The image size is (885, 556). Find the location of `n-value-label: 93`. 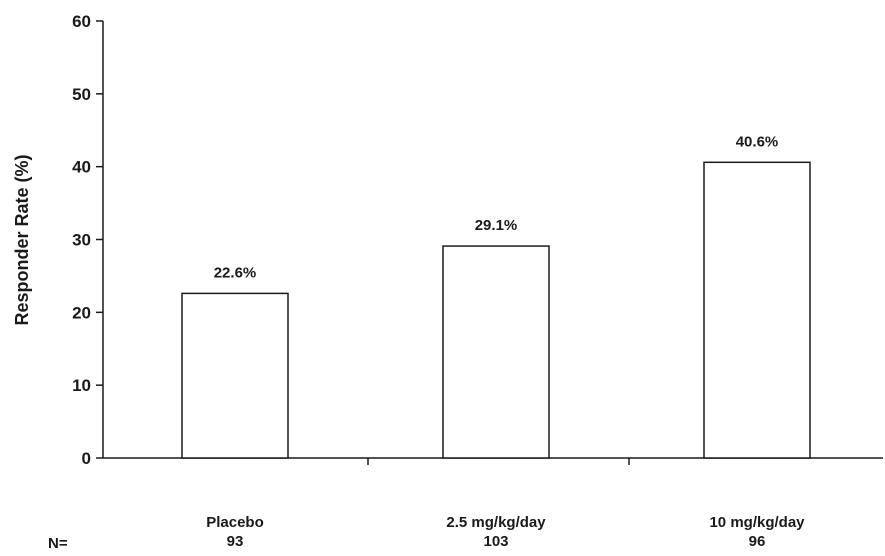

n-value-label: 93 is located at coordinates (235, 541).